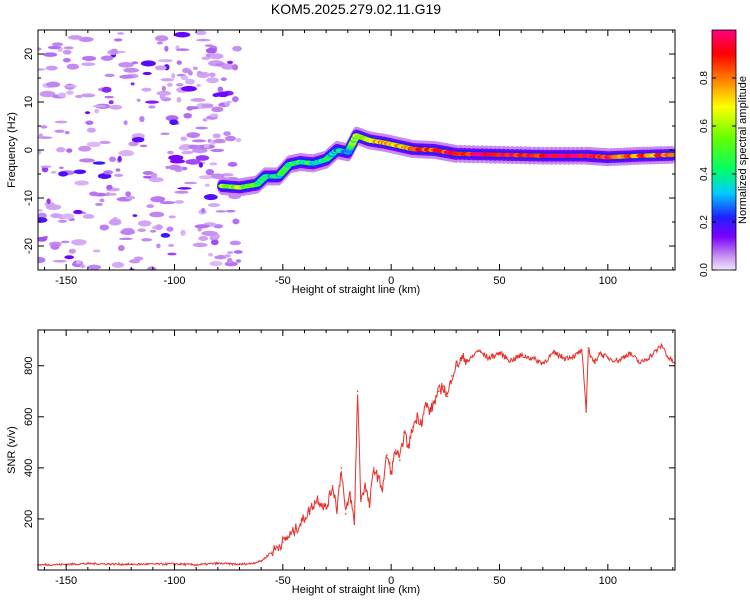 This screenshot has width=750, height=600. What do you see at coordinates (283, 281) in the screenshot?
I see `spectrogram-x-tick-label: -50` at bounding box center [283, 281].